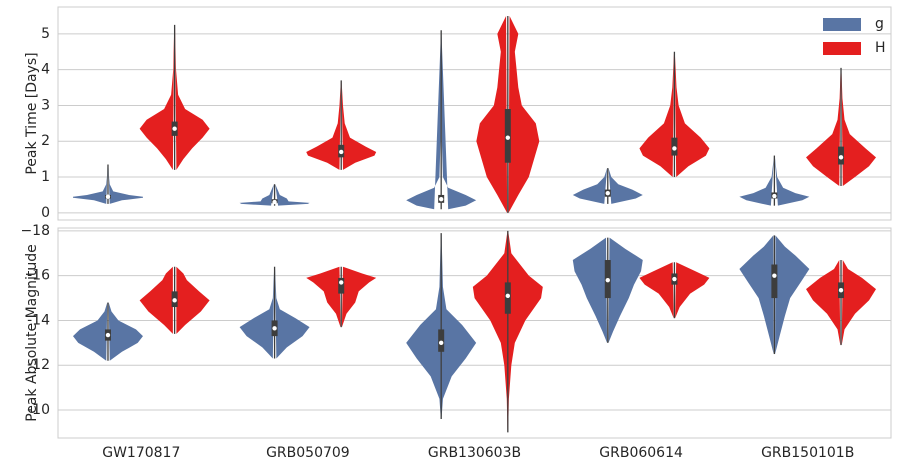  What do you see at coordinates (308, 453) in the screenshot?
I see `x-tick-label: GRB050709` at bounding box center [308, 453].